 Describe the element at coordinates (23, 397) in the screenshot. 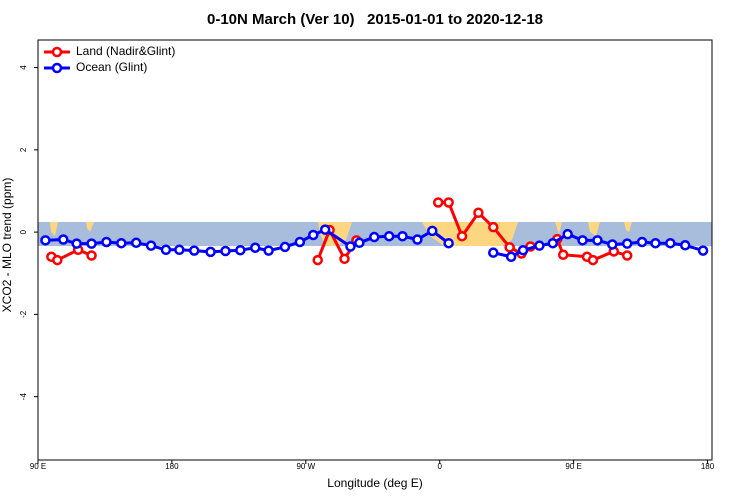

I see `y-tick-label: -4` at that location.